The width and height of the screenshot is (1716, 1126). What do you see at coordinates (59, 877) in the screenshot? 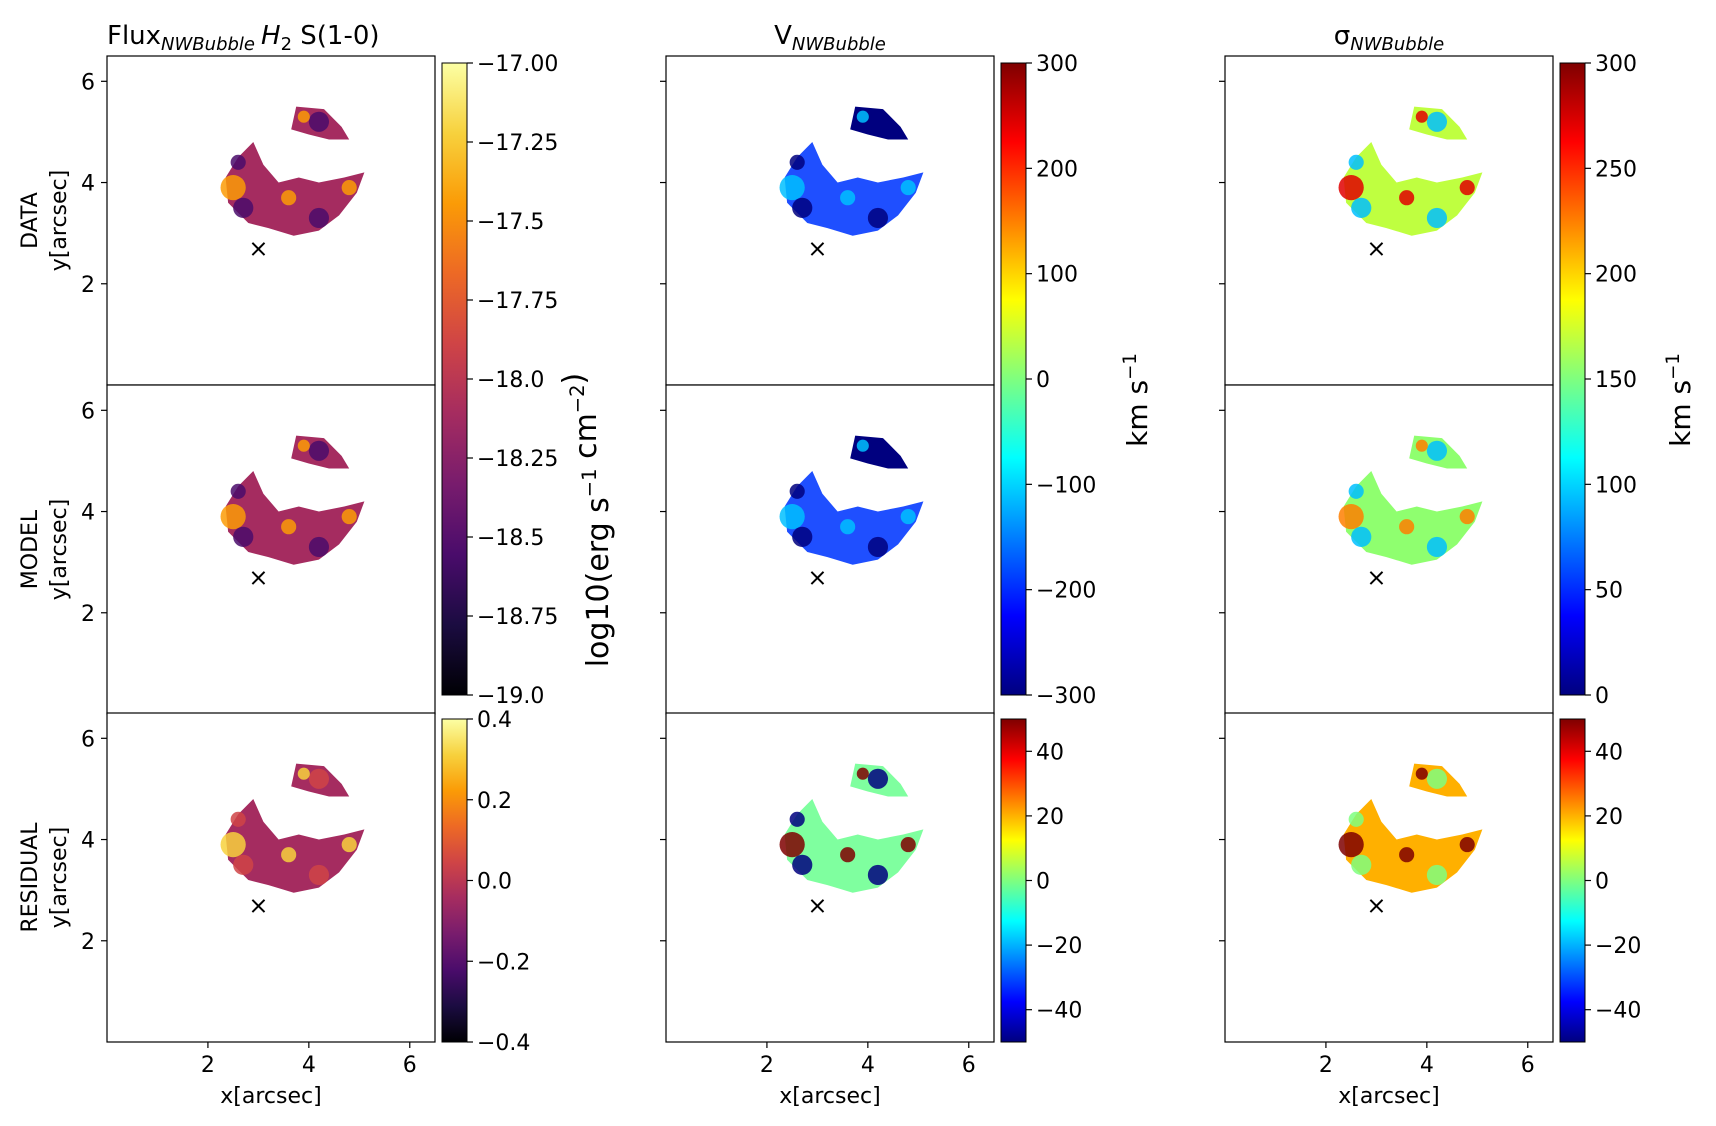
I see `y-axis-label: y[arcsec]` at bounding box center [59, 877].